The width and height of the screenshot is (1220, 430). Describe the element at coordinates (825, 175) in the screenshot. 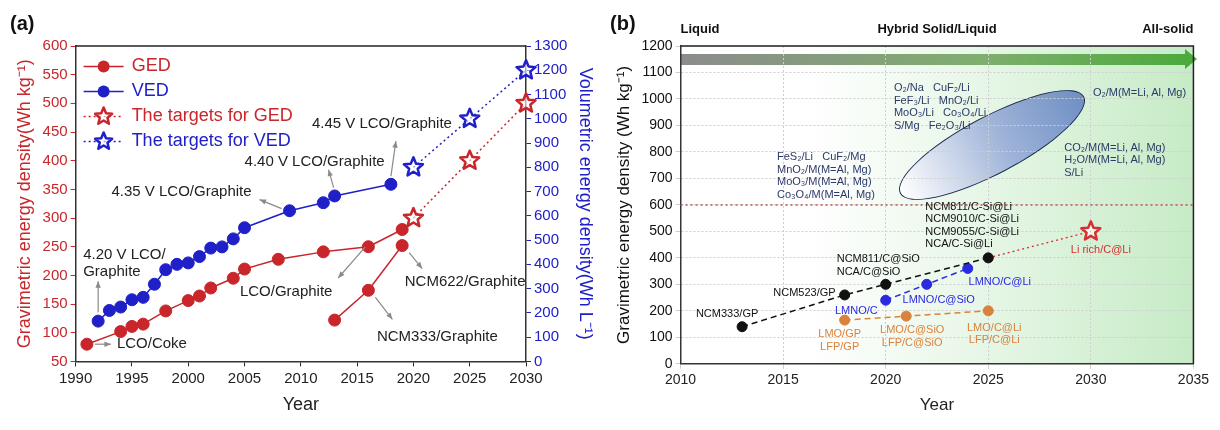

I see `annotation: FeS₂/Li CuF₂/Mg MnO₂/M(M=Al, Mg) MoO₃/M(M=Al, Mg) Co₃O₄/M(M=Al, Mg)` at that location.